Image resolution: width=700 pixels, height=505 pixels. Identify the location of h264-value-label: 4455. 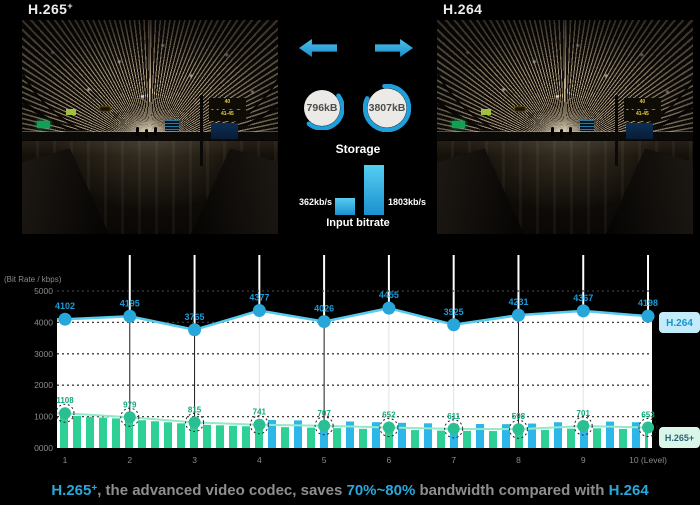
(389, 295).